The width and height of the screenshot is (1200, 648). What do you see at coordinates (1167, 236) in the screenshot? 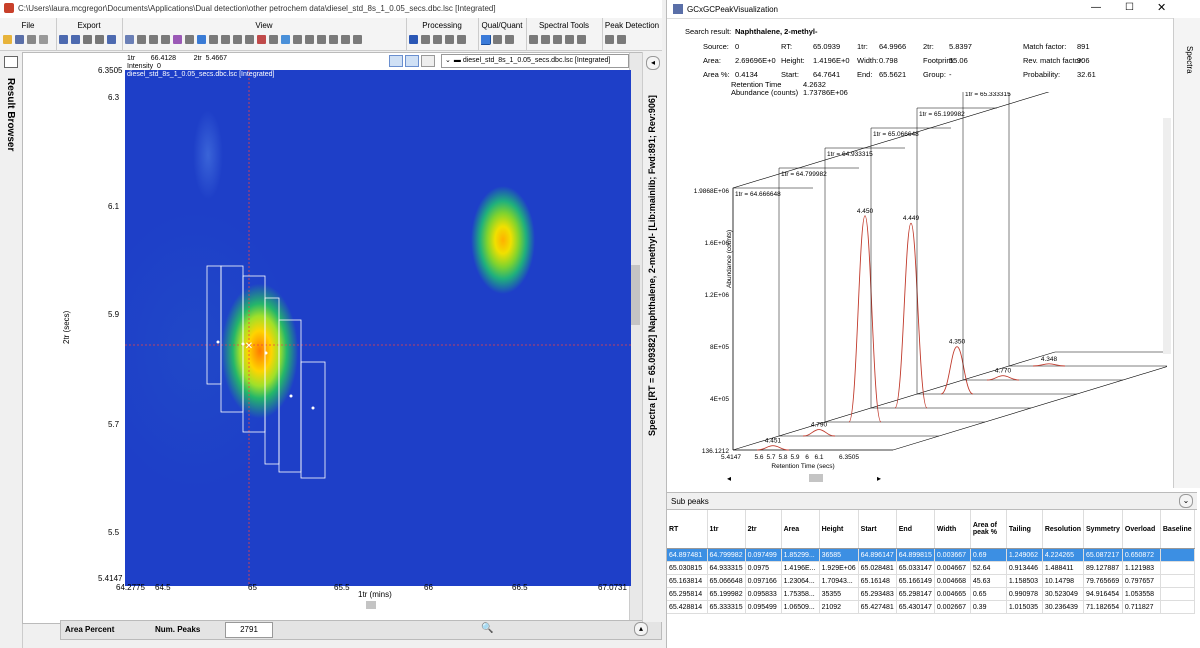
I see `chart-vertical-scrollbar` at bounding box center [1167, 236].